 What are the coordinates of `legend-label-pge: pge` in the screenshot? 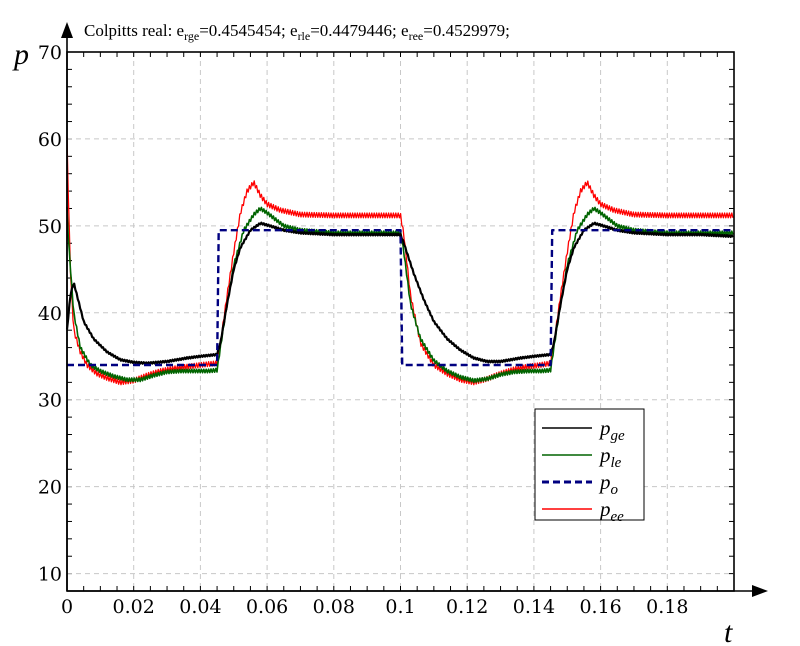 It's located at (611, 430).